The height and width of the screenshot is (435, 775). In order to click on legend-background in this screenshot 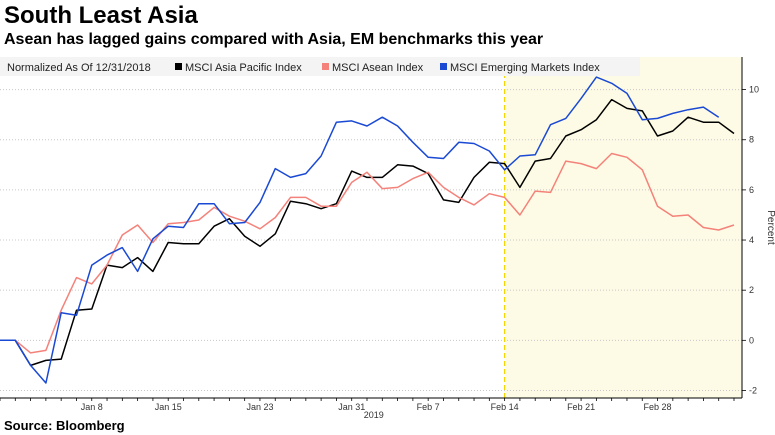, I will do `click(320, 66)`.